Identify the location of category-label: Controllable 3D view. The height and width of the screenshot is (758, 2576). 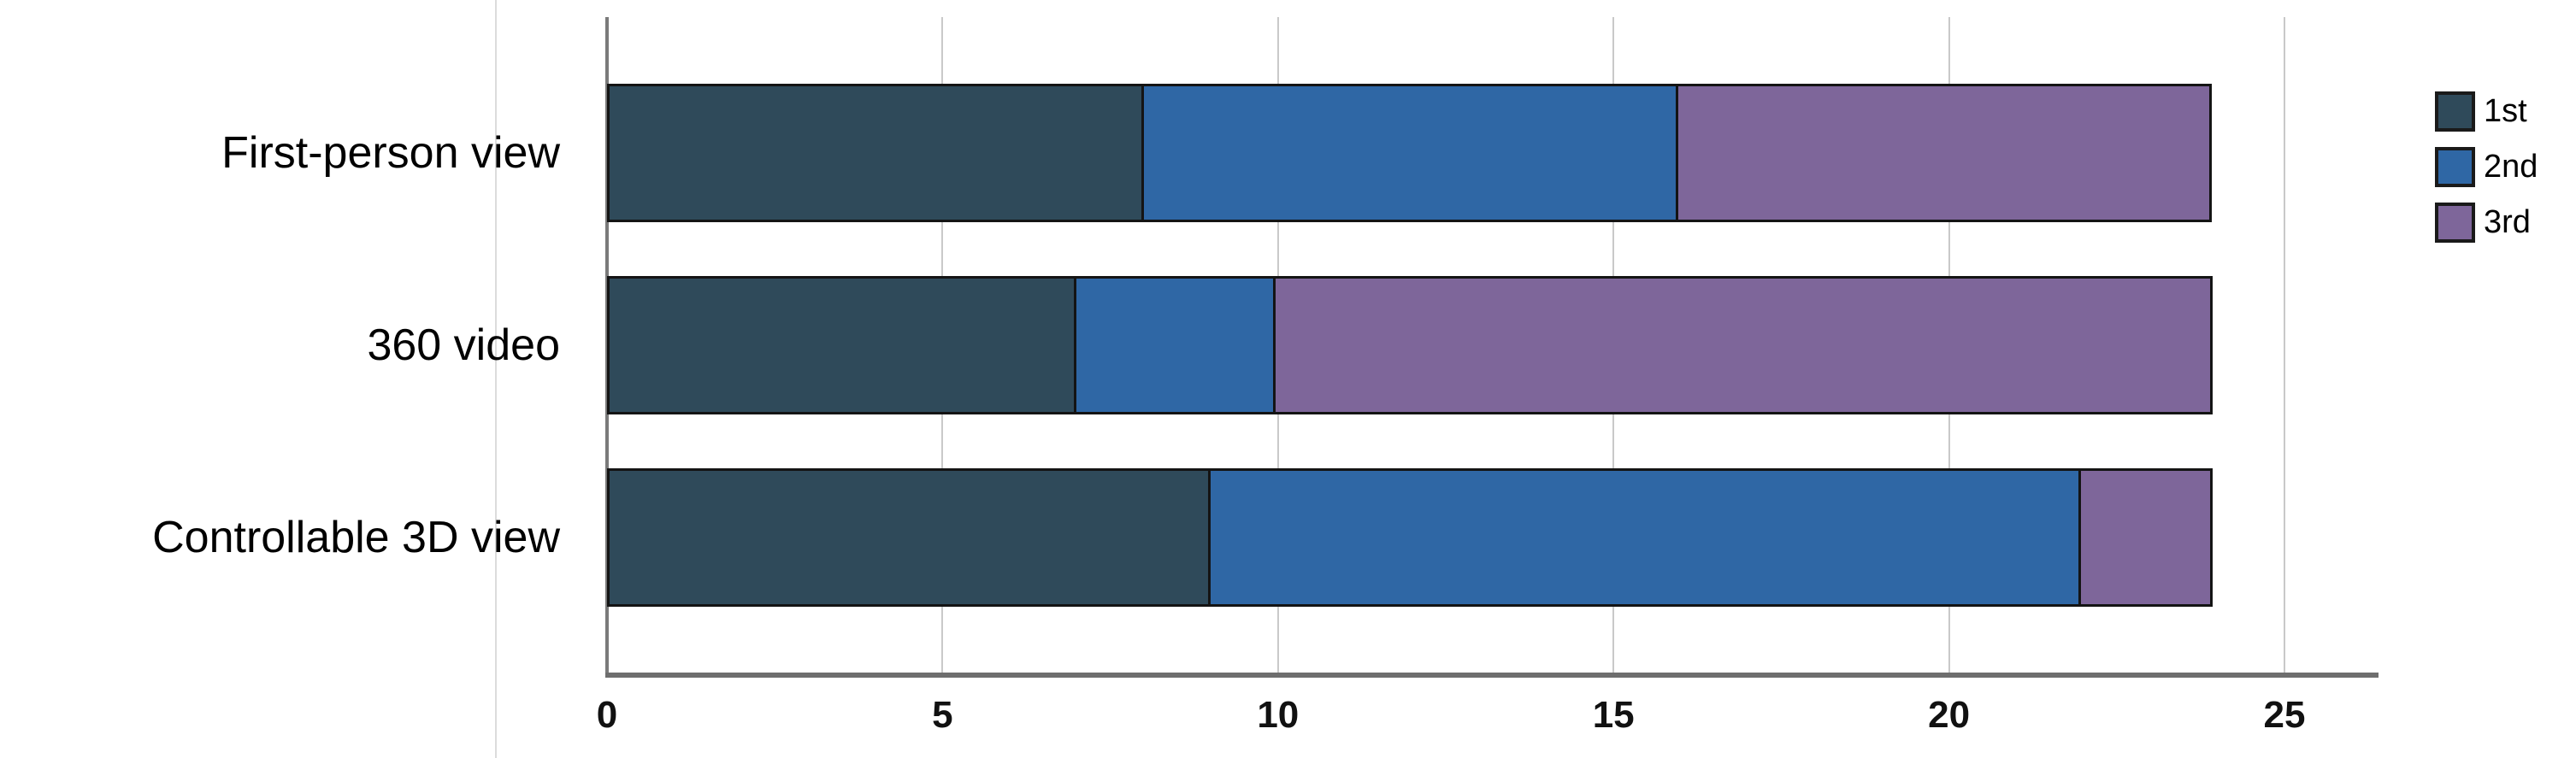
(356, 537).